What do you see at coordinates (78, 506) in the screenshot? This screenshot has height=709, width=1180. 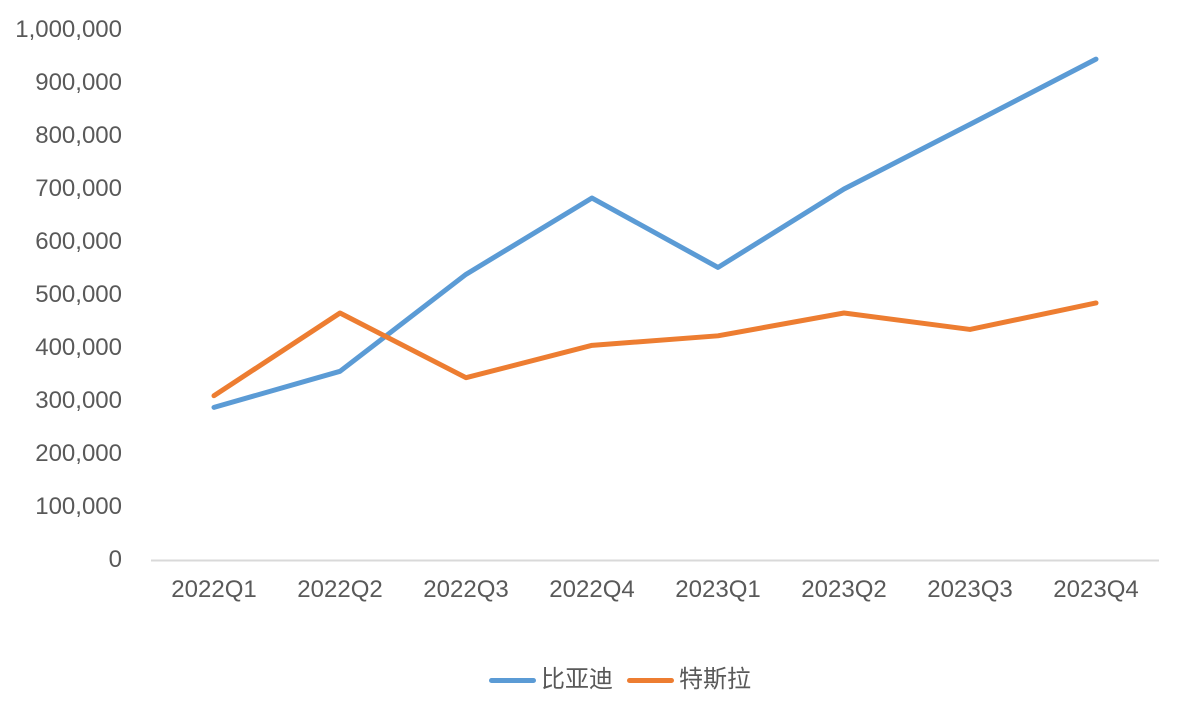 I see `y-tick-label: 100,000` at bounding box center [78, 506].